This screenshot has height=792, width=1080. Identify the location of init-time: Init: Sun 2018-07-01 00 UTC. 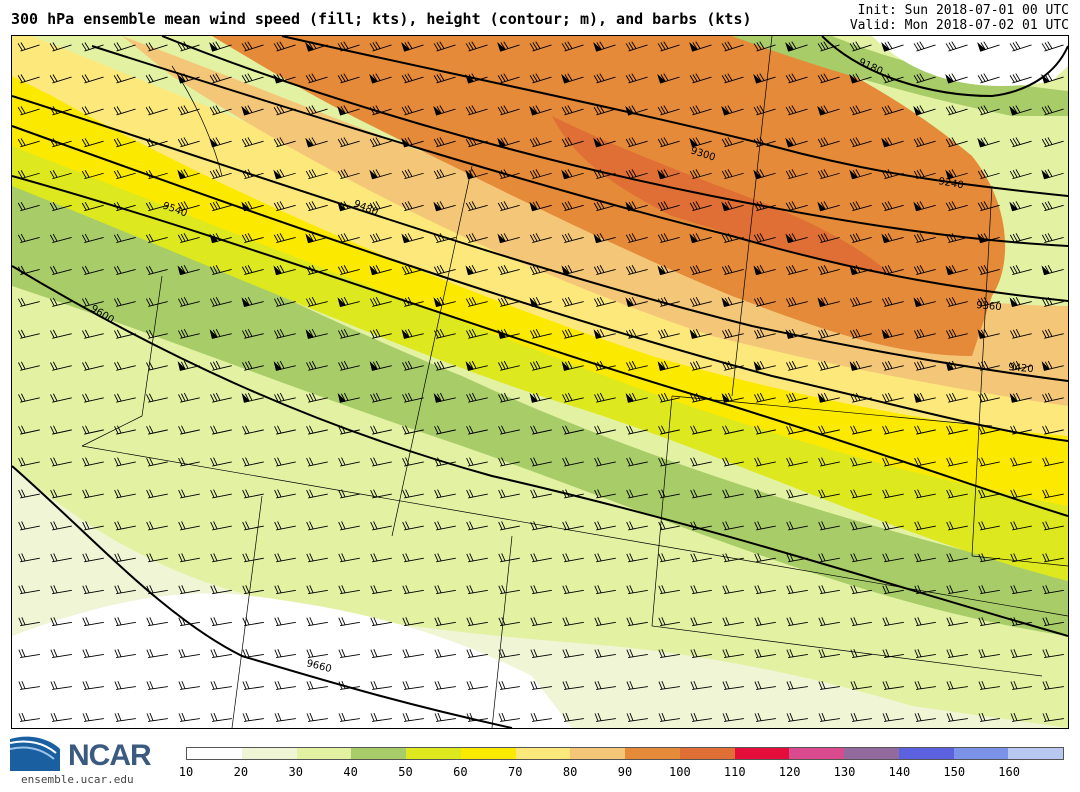
(963, 10).